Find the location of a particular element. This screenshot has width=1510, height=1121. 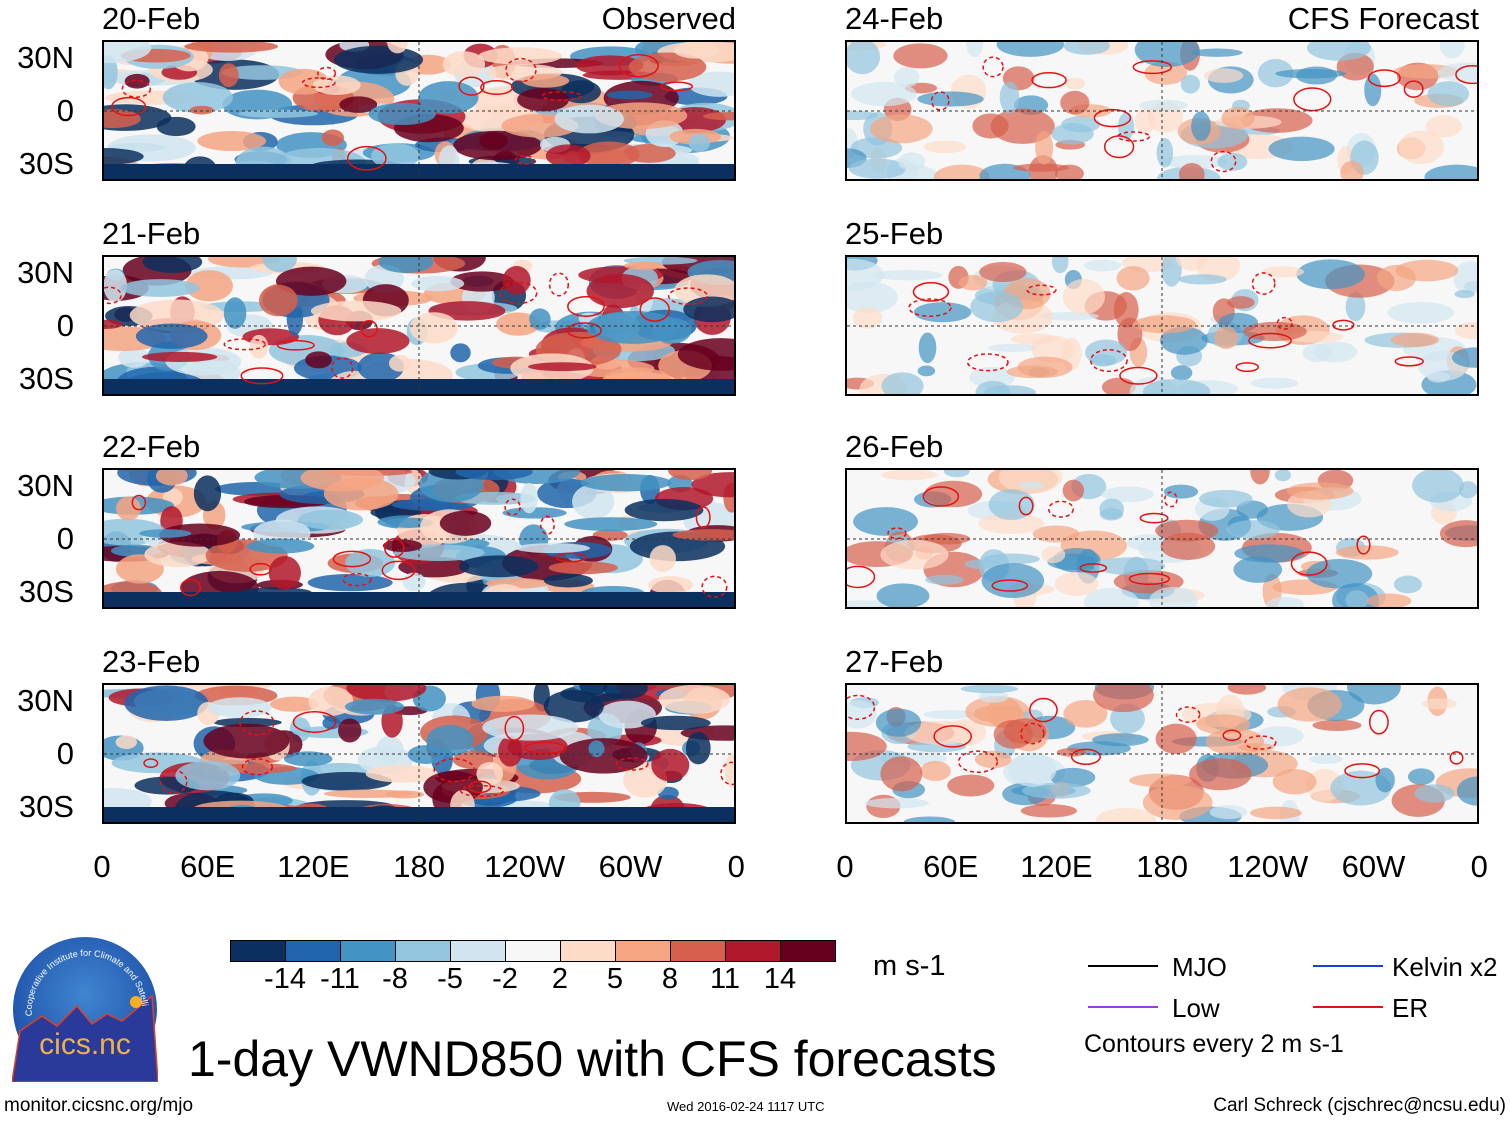

legend-kelvin-line is located at coordinates (1348, 966).